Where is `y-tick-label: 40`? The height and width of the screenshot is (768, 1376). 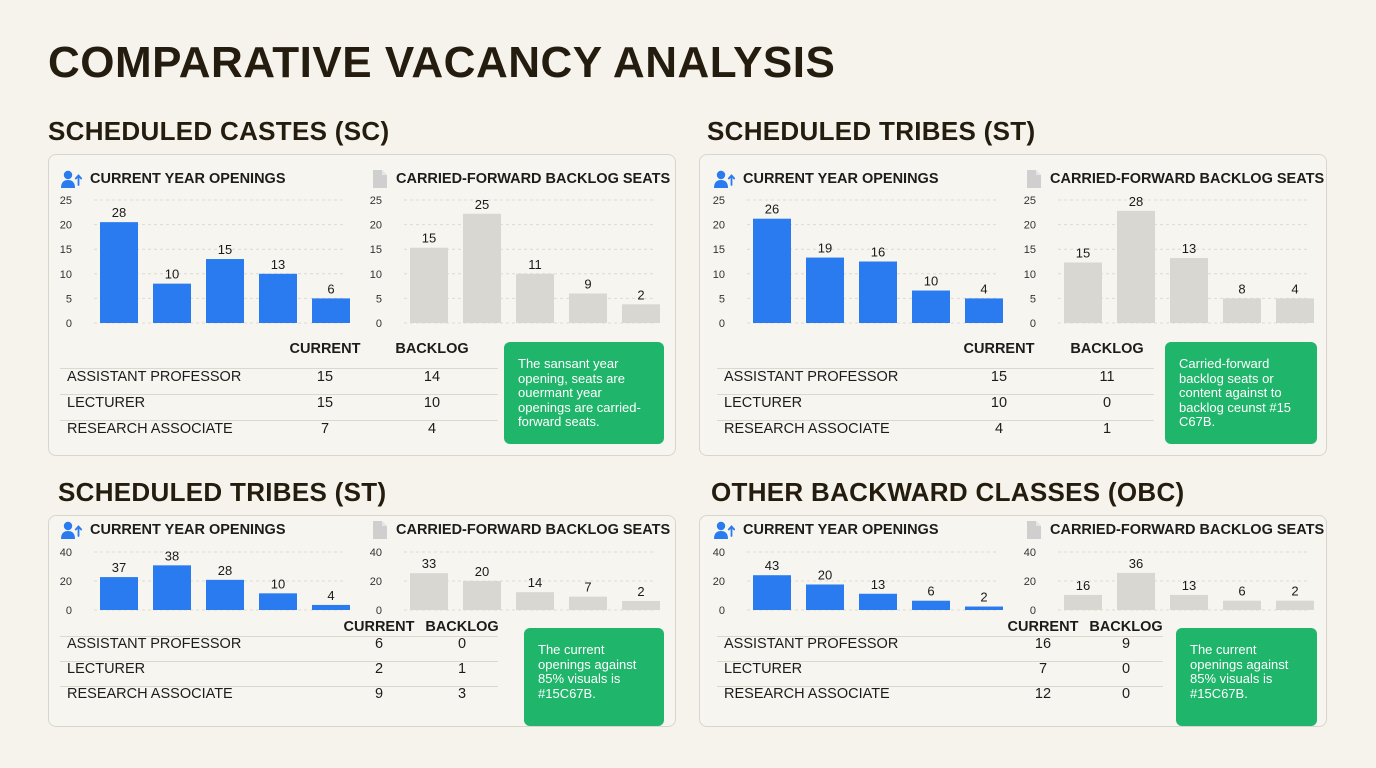 y-tick-label: 40 is located at coordinates (376, 553).